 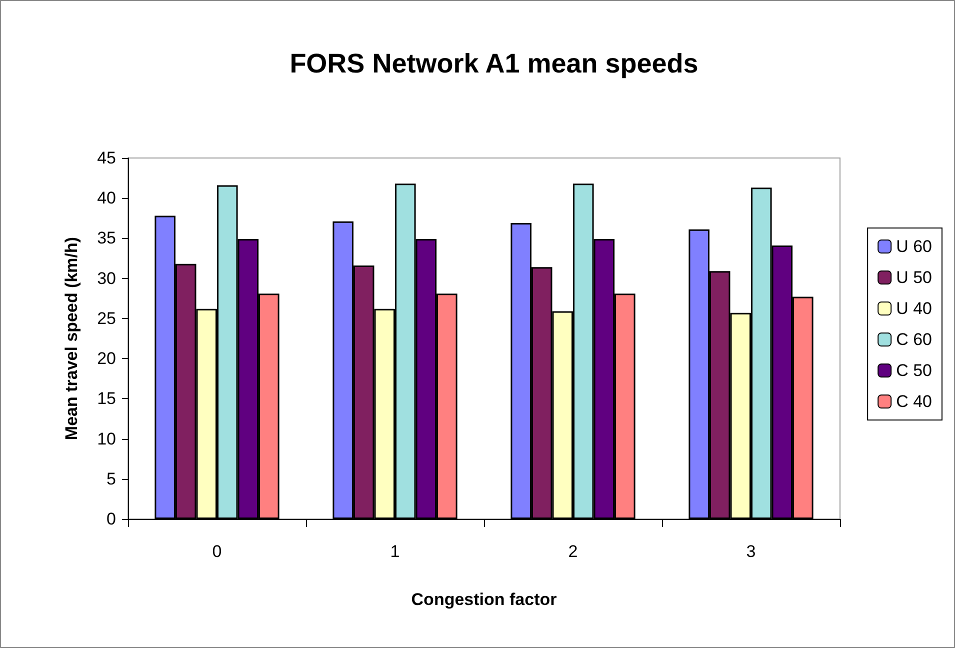 What do you see at coordinates (111, 519) in the screenshot?
I see `y-tick-label: 0` at bounding box center [111, 519].